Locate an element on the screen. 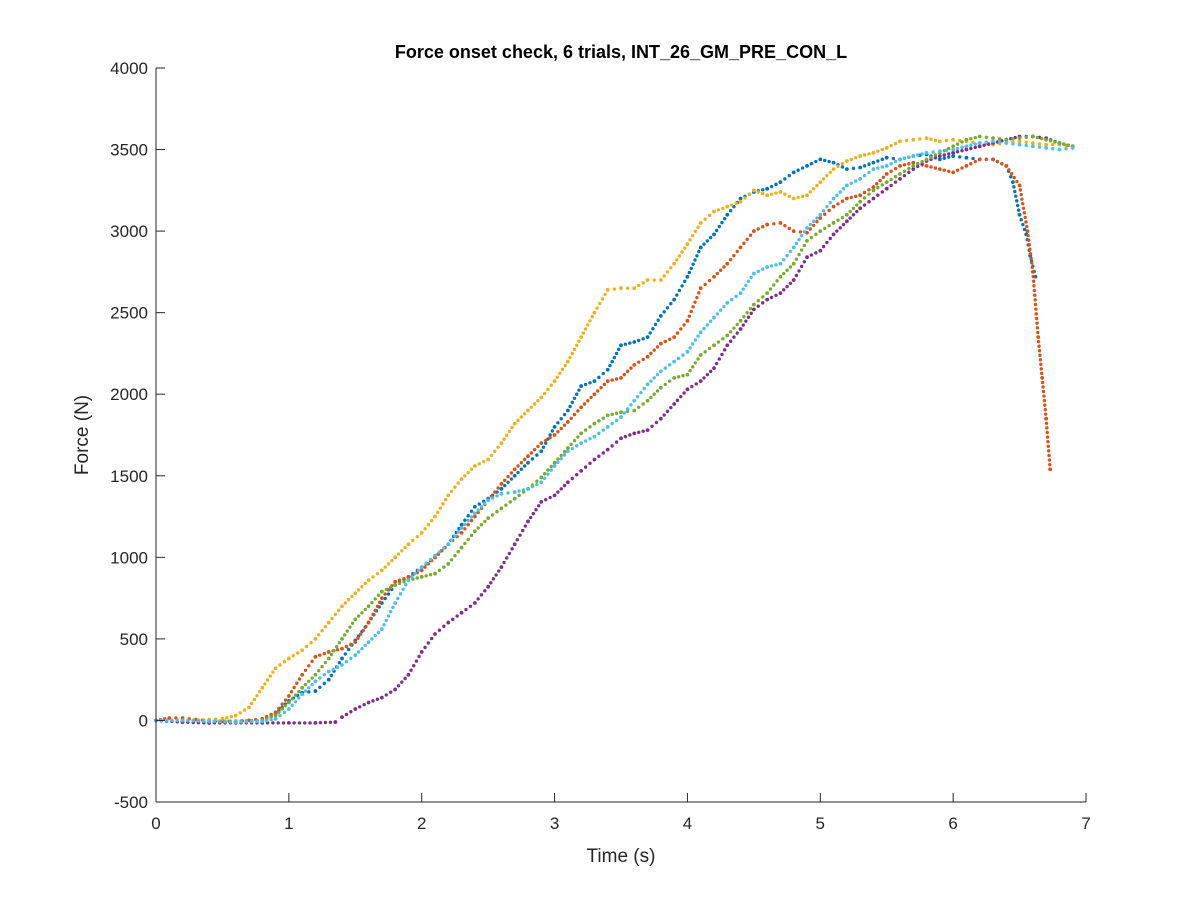 The image size is (1200, 900). x-tick-label: 3 is located at coordinates (554, 823).